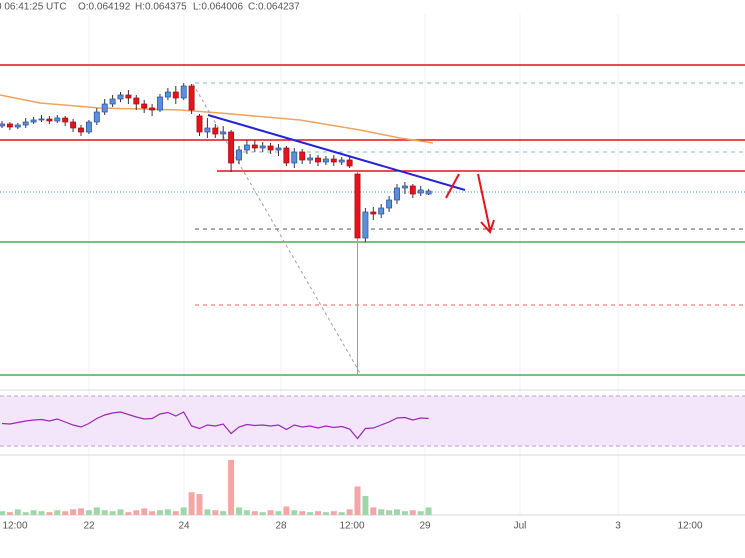 The image size is (745, 558). I want to click on x-tick-label: 22, so click(89, 526).